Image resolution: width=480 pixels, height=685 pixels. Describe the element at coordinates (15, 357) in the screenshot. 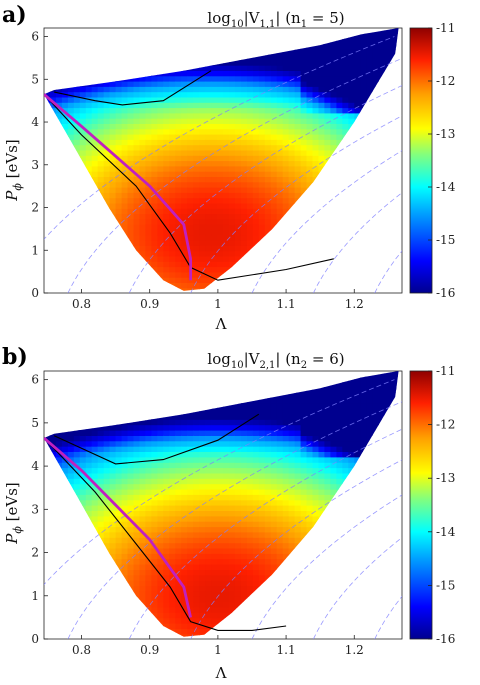

I see `panel-label-b: b)` at that location.